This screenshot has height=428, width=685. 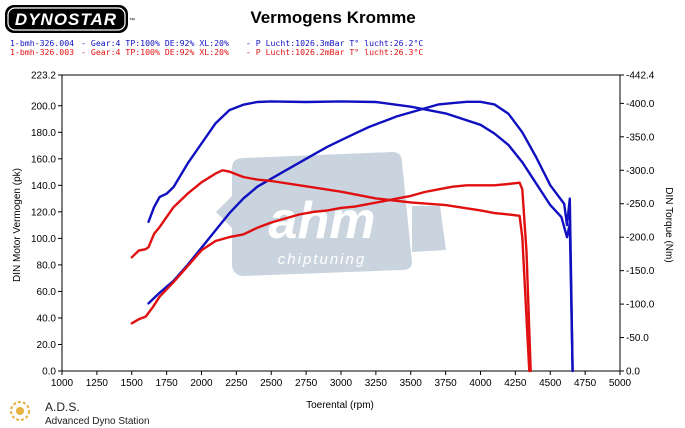 What do you see at coordinates (640, 104) in the screenshot?
I see `y2-tick-label: -400.0` at bounding box center [640, 104].